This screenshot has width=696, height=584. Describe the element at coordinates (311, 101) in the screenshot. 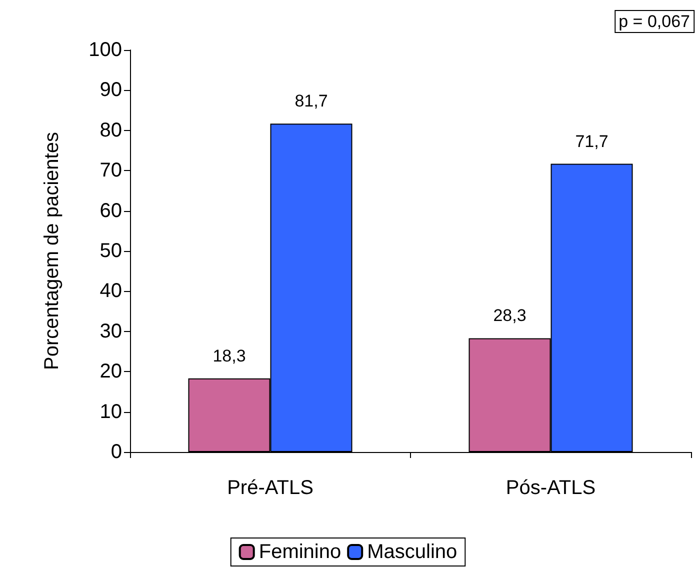

I see `data-label: 81,7` at that location.